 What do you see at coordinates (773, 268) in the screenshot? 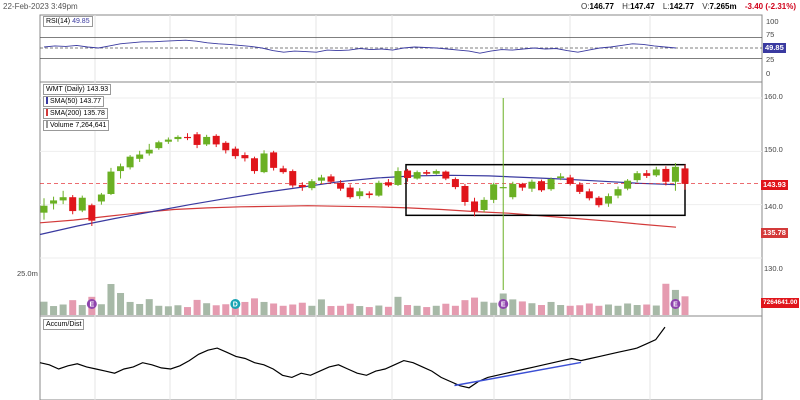
I see `price-tick-130: 130.0` at bounding box center [773, 268].